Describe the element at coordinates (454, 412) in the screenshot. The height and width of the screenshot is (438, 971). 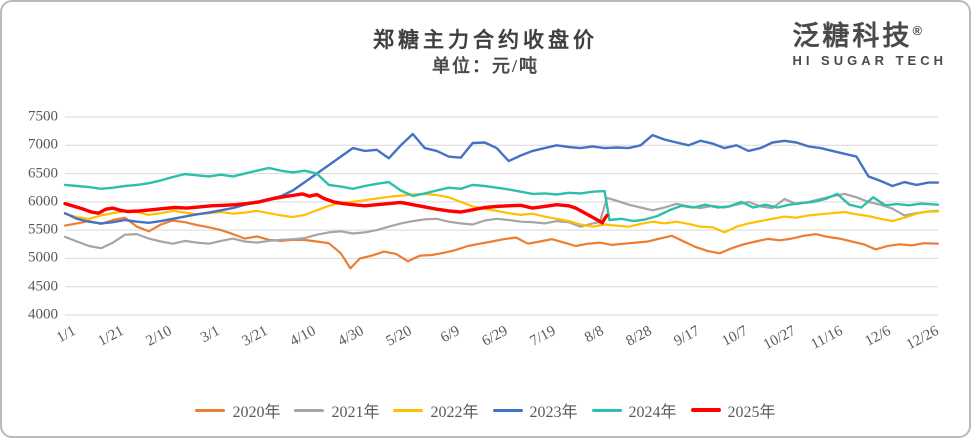
I see `legend-label-2022年: 2022年` at that location.